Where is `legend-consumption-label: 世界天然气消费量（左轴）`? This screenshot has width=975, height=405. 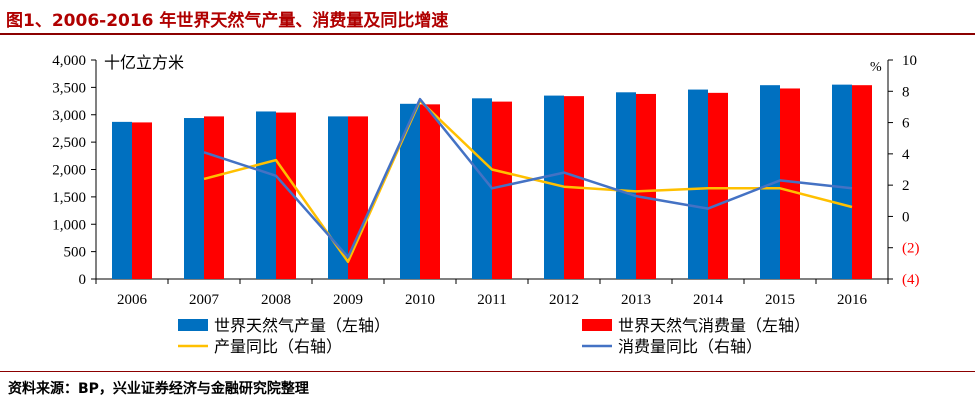 legend-consumption-label: 世界天然气消费量（左轴） is located at coordinates (714, 326).